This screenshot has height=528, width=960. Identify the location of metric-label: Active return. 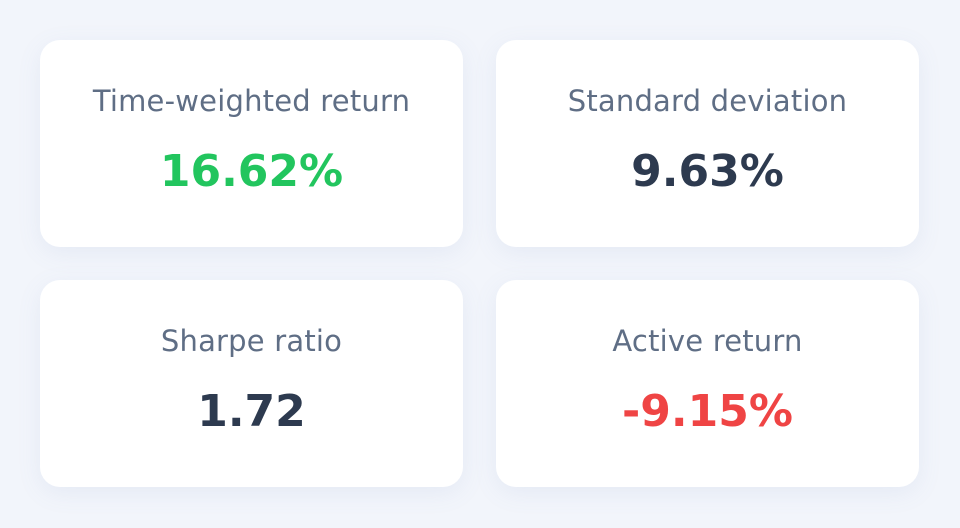
(707, 341).